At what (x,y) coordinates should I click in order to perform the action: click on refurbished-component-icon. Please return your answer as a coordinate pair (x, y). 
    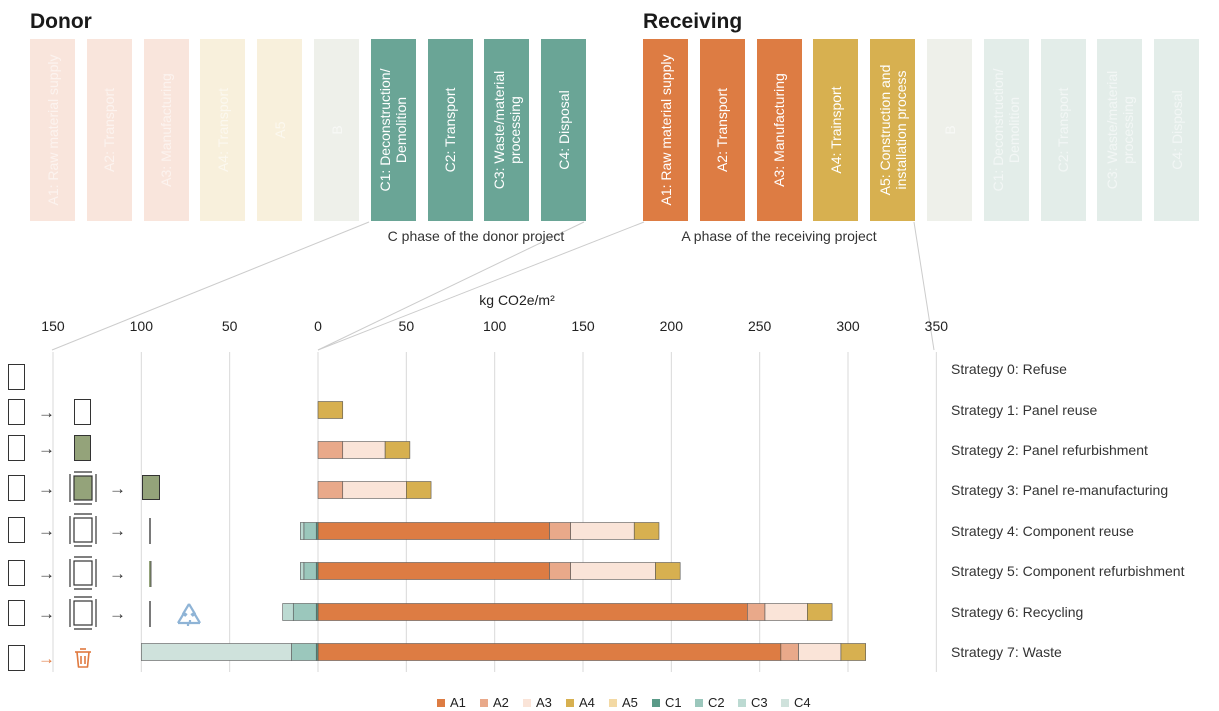
    Looking at the image, I should click on (150, 574).